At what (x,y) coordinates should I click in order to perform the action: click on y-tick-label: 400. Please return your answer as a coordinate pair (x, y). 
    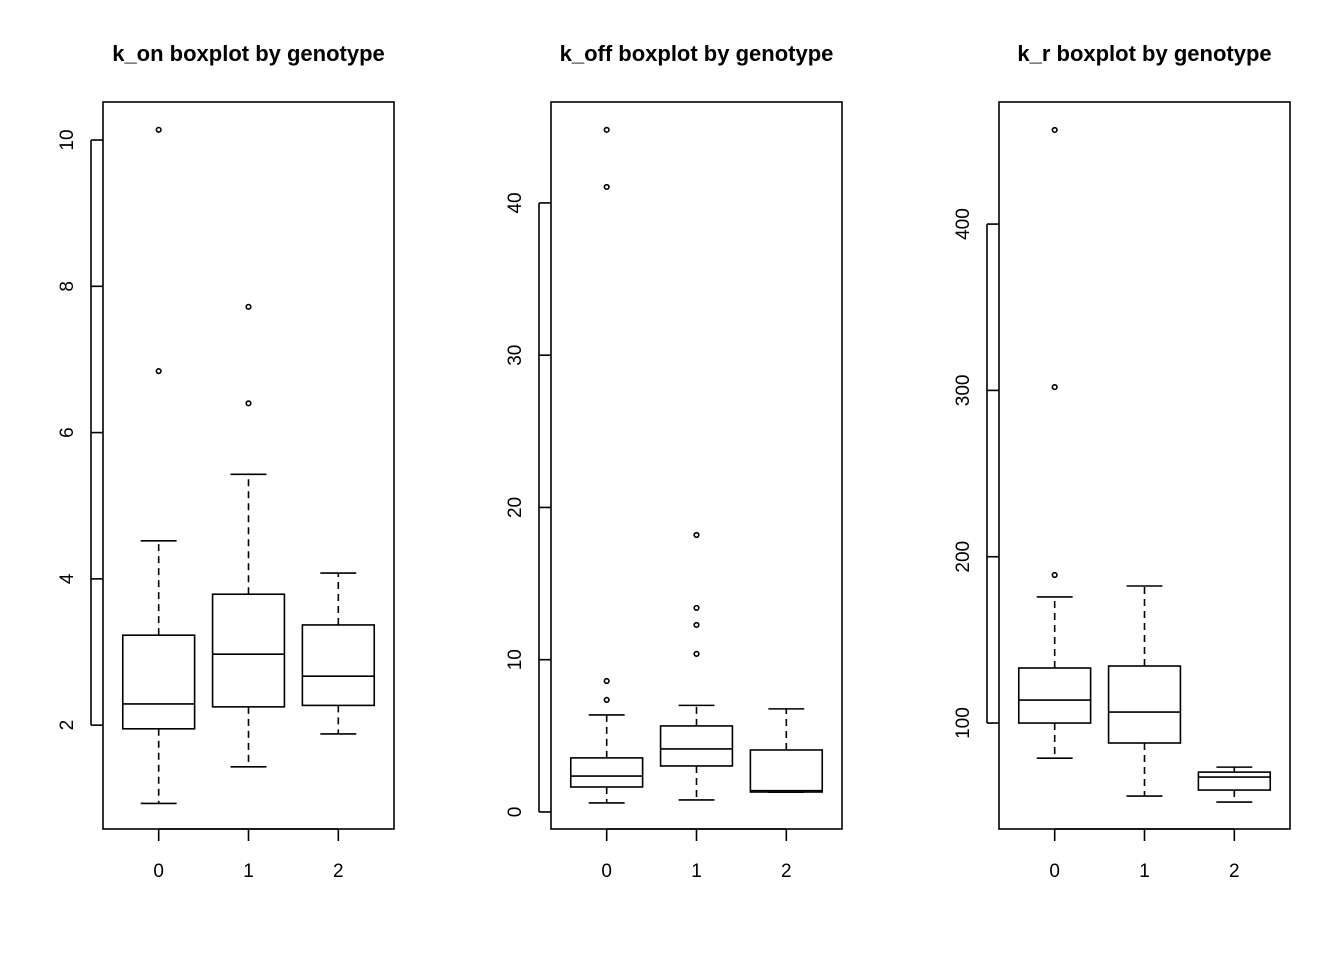
    Looking at the image, I should click on (963, 224).